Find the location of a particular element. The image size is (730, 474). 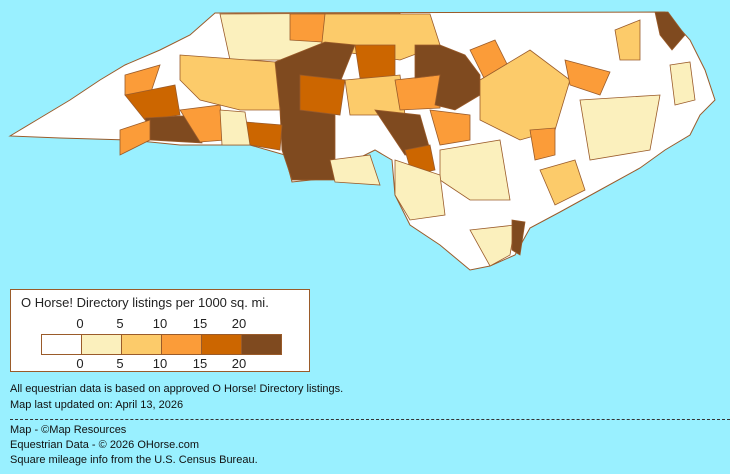

last-updated-note: Map last updated on: April 13, 2026 is located at coordinates (97, 405).